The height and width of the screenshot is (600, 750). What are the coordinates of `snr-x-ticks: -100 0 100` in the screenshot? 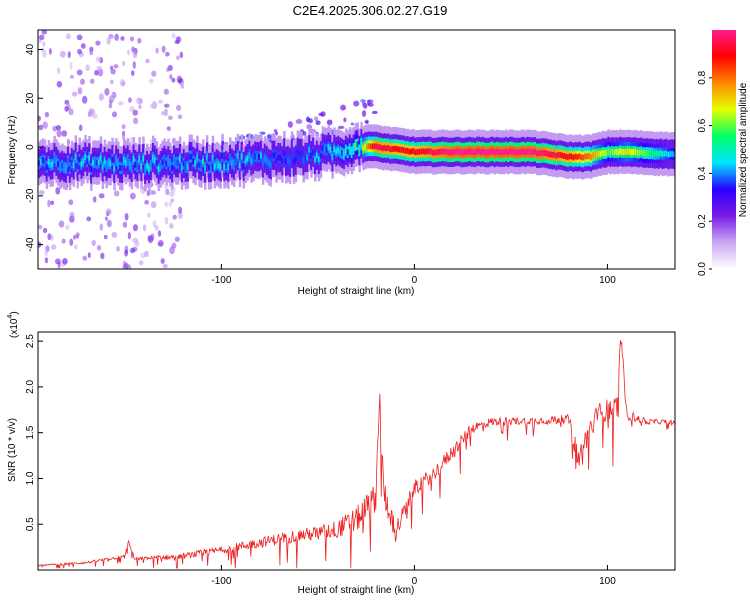 It's located at (413, 576).